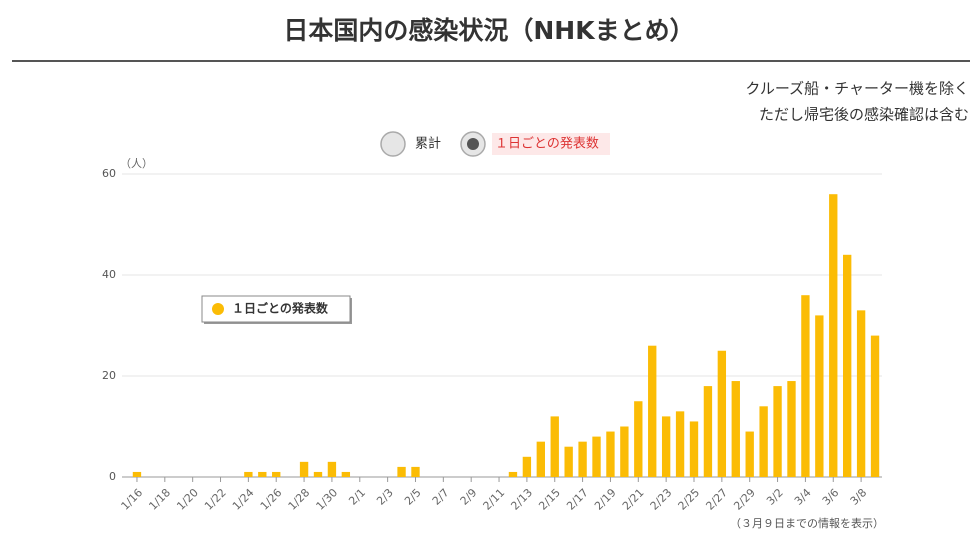  Describe the element at coordinates (109, 173) in the screenshot. I see `y-tick-label: 60` at that location.